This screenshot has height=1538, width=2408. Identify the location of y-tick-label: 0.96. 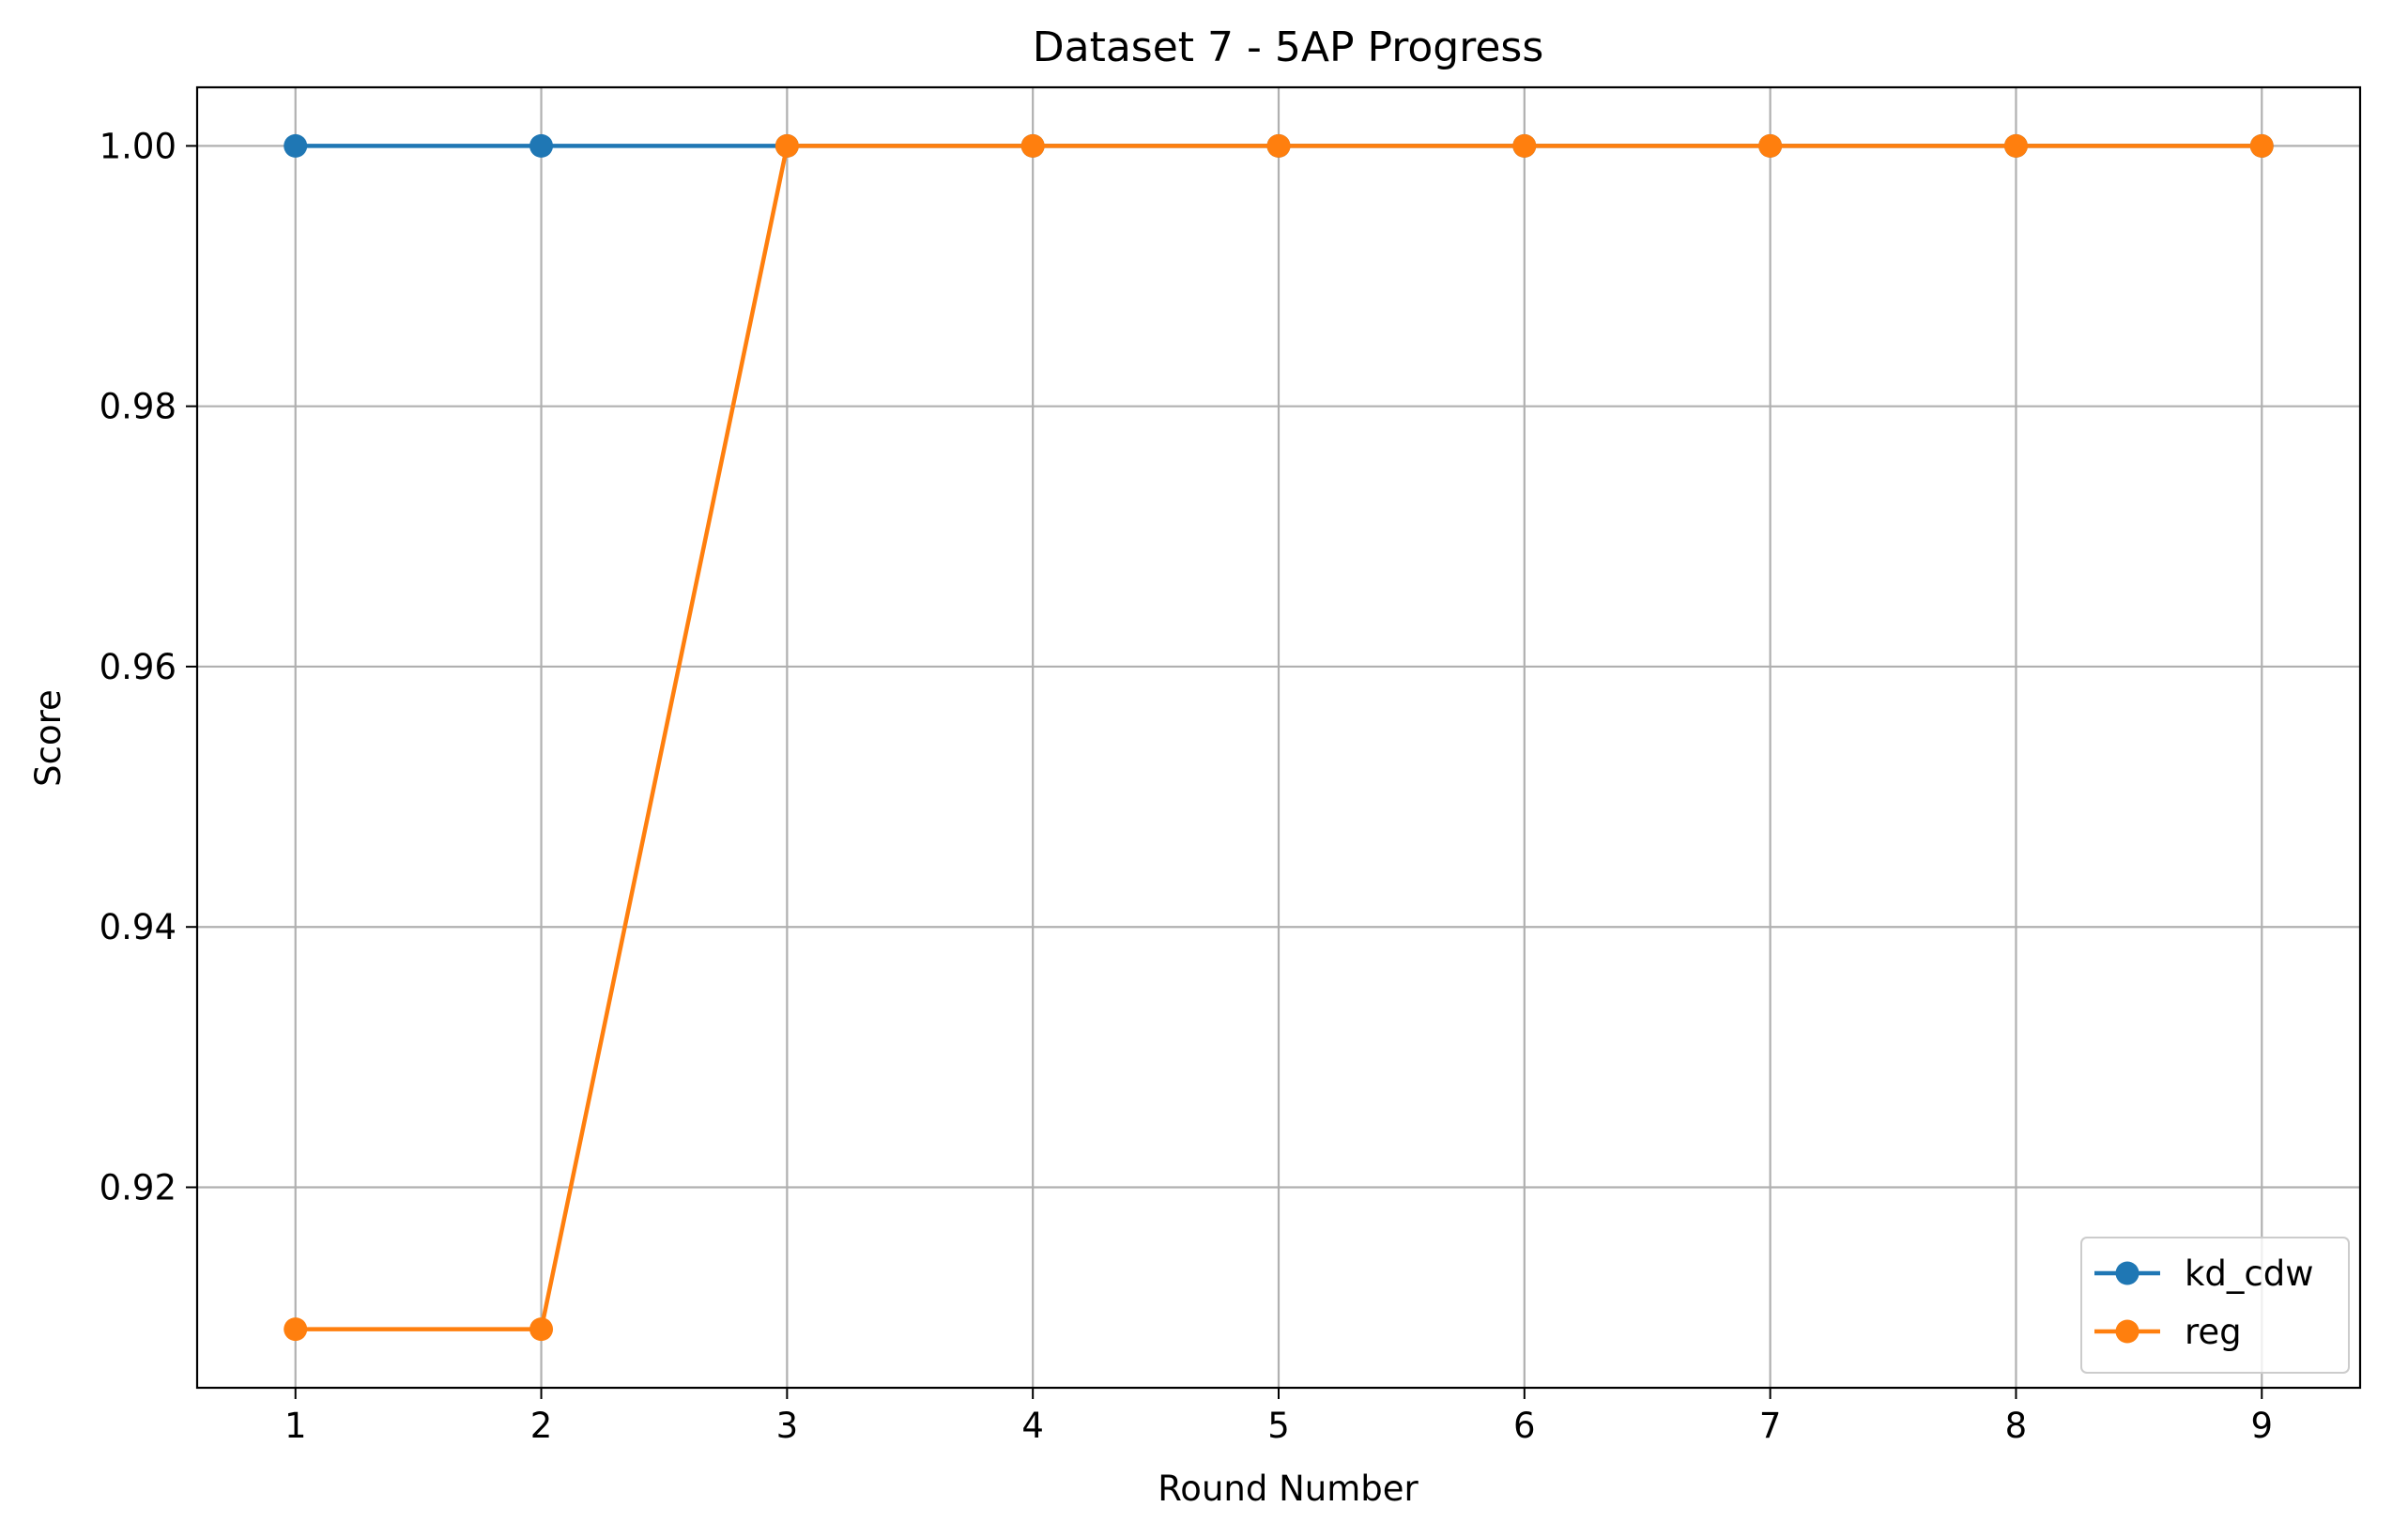
(138, 667).